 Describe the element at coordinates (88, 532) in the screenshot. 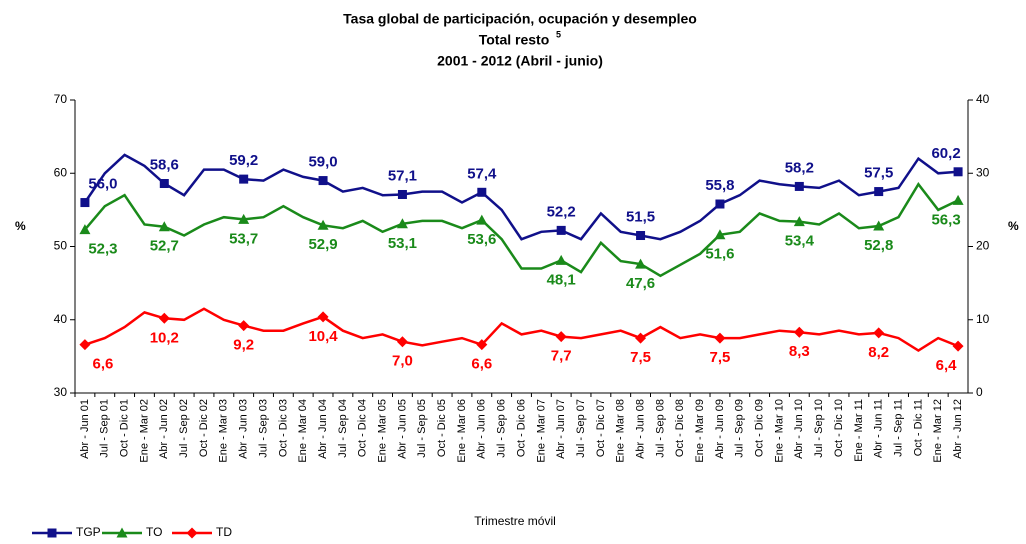

I see `legend-label: TGP` at that location.